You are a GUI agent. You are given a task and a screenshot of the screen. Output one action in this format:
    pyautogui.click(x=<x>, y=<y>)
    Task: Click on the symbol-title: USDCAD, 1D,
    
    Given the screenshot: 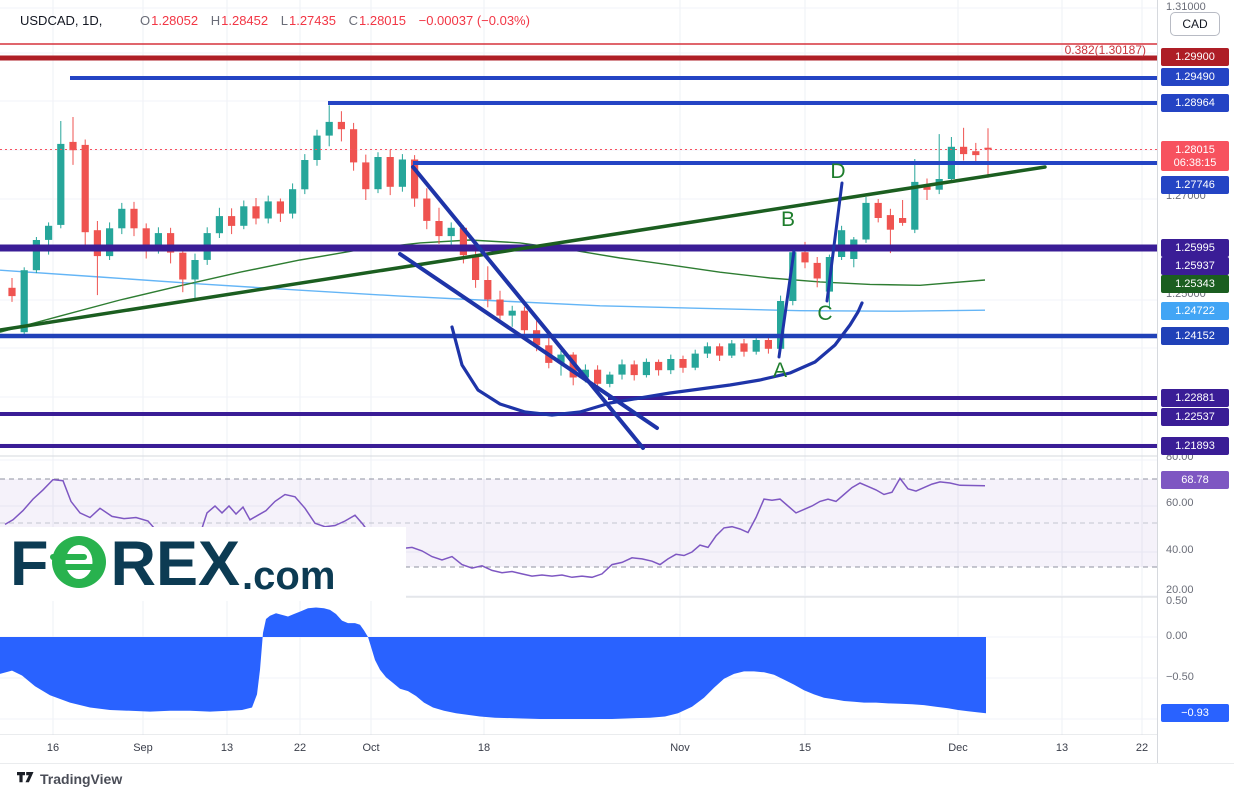 What is the action you would take?
    pyautogui.click(x=61, y=20)
    